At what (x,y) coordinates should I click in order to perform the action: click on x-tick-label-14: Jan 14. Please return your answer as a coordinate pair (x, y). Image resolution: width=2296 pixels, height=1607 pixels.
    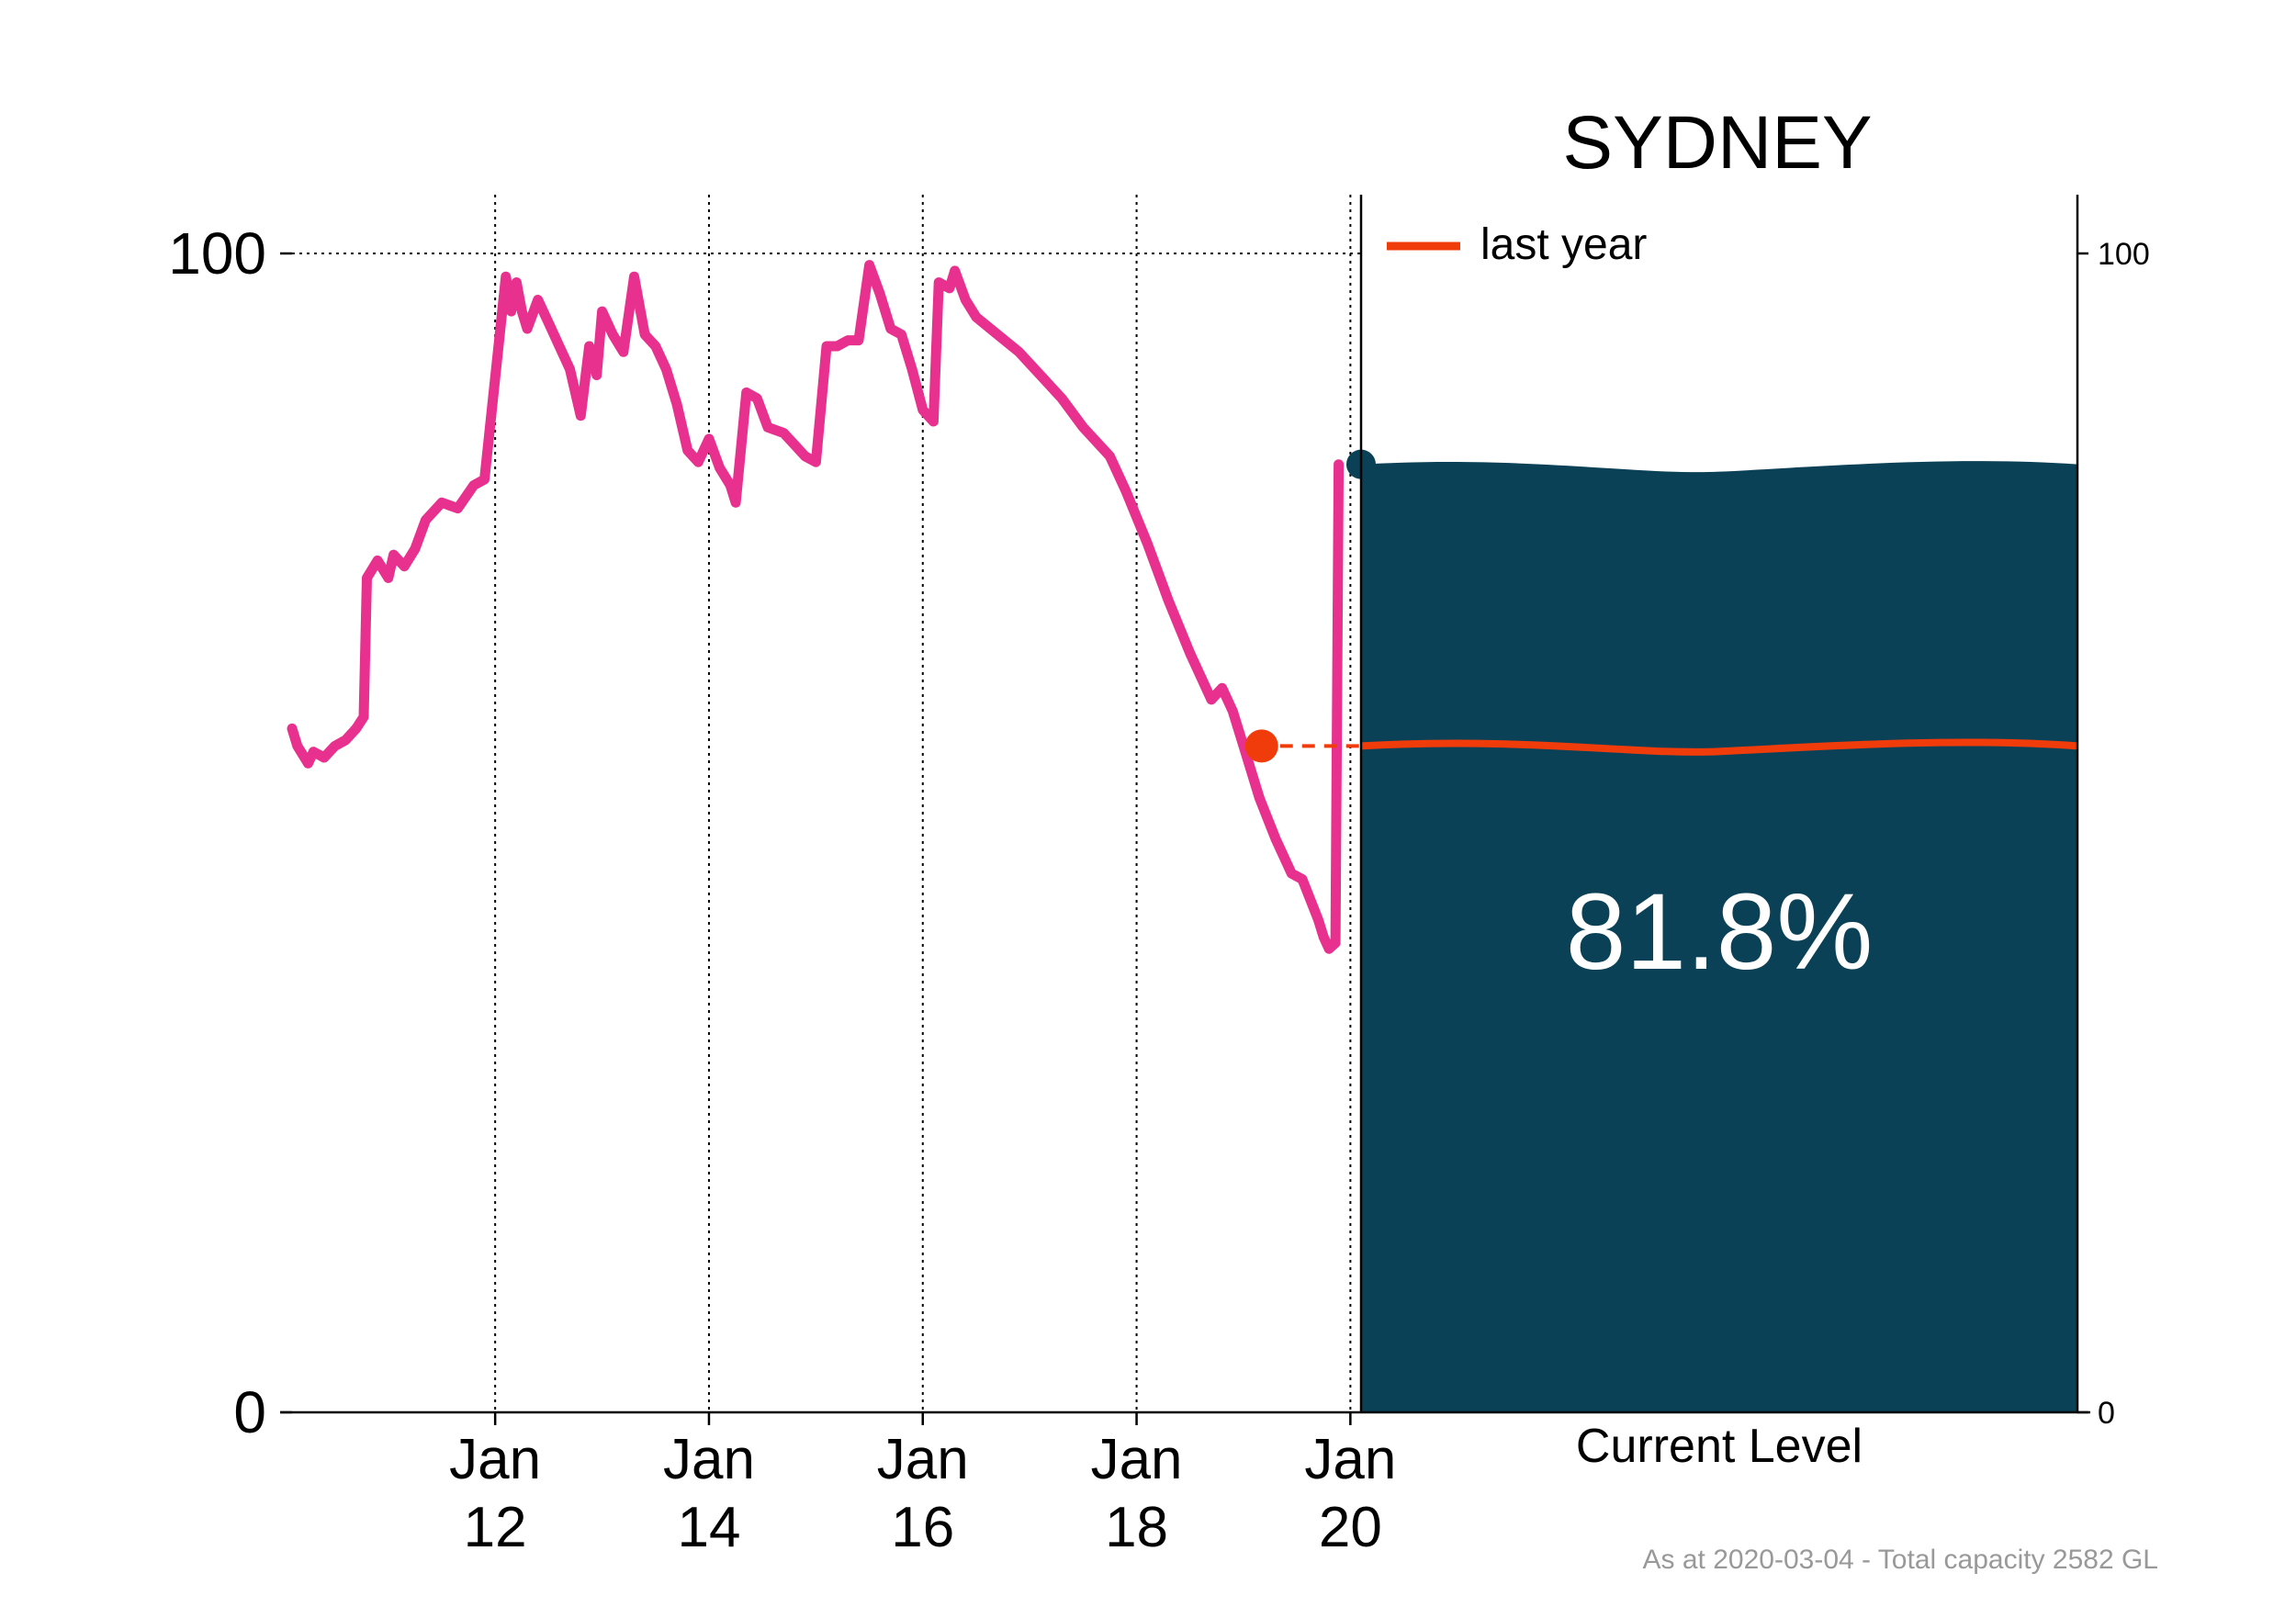
    Looking at the image, I should click on (709, 1493).